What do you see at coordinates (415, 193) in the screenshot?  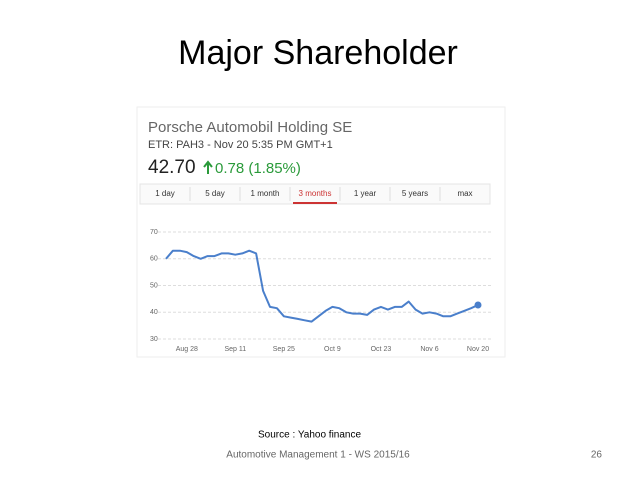 I see `range-tab: 5 years` at bounding box center [415, 193].